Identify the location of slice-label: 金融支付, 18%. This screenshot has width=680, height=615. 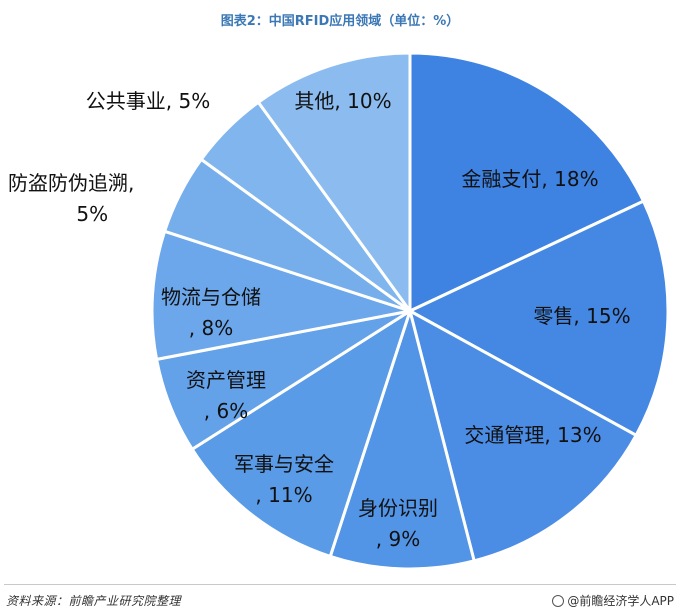
(529, 179).